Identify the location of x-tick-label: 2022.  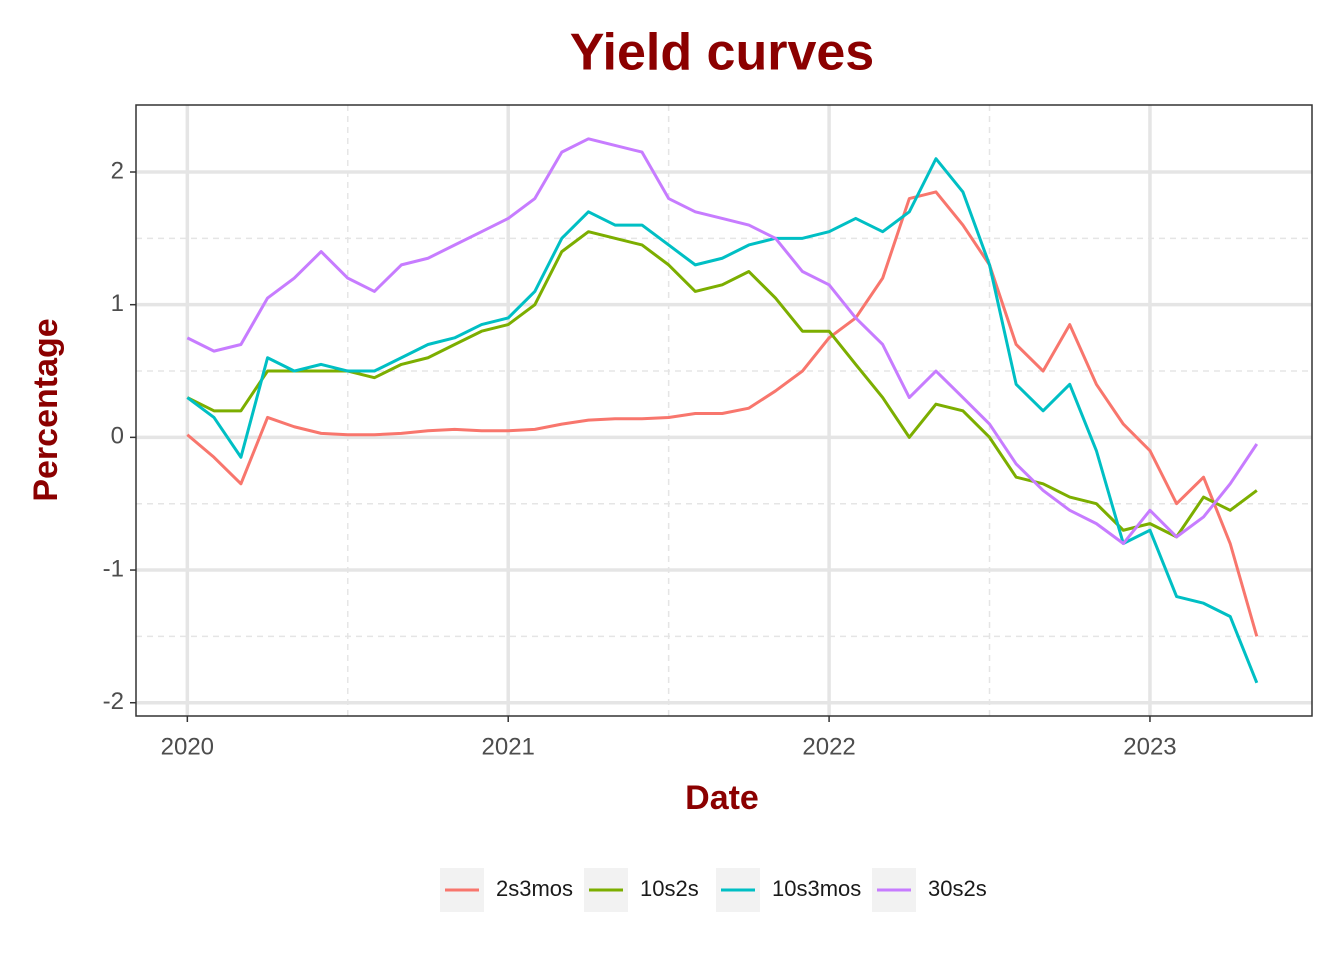
(828, 746).